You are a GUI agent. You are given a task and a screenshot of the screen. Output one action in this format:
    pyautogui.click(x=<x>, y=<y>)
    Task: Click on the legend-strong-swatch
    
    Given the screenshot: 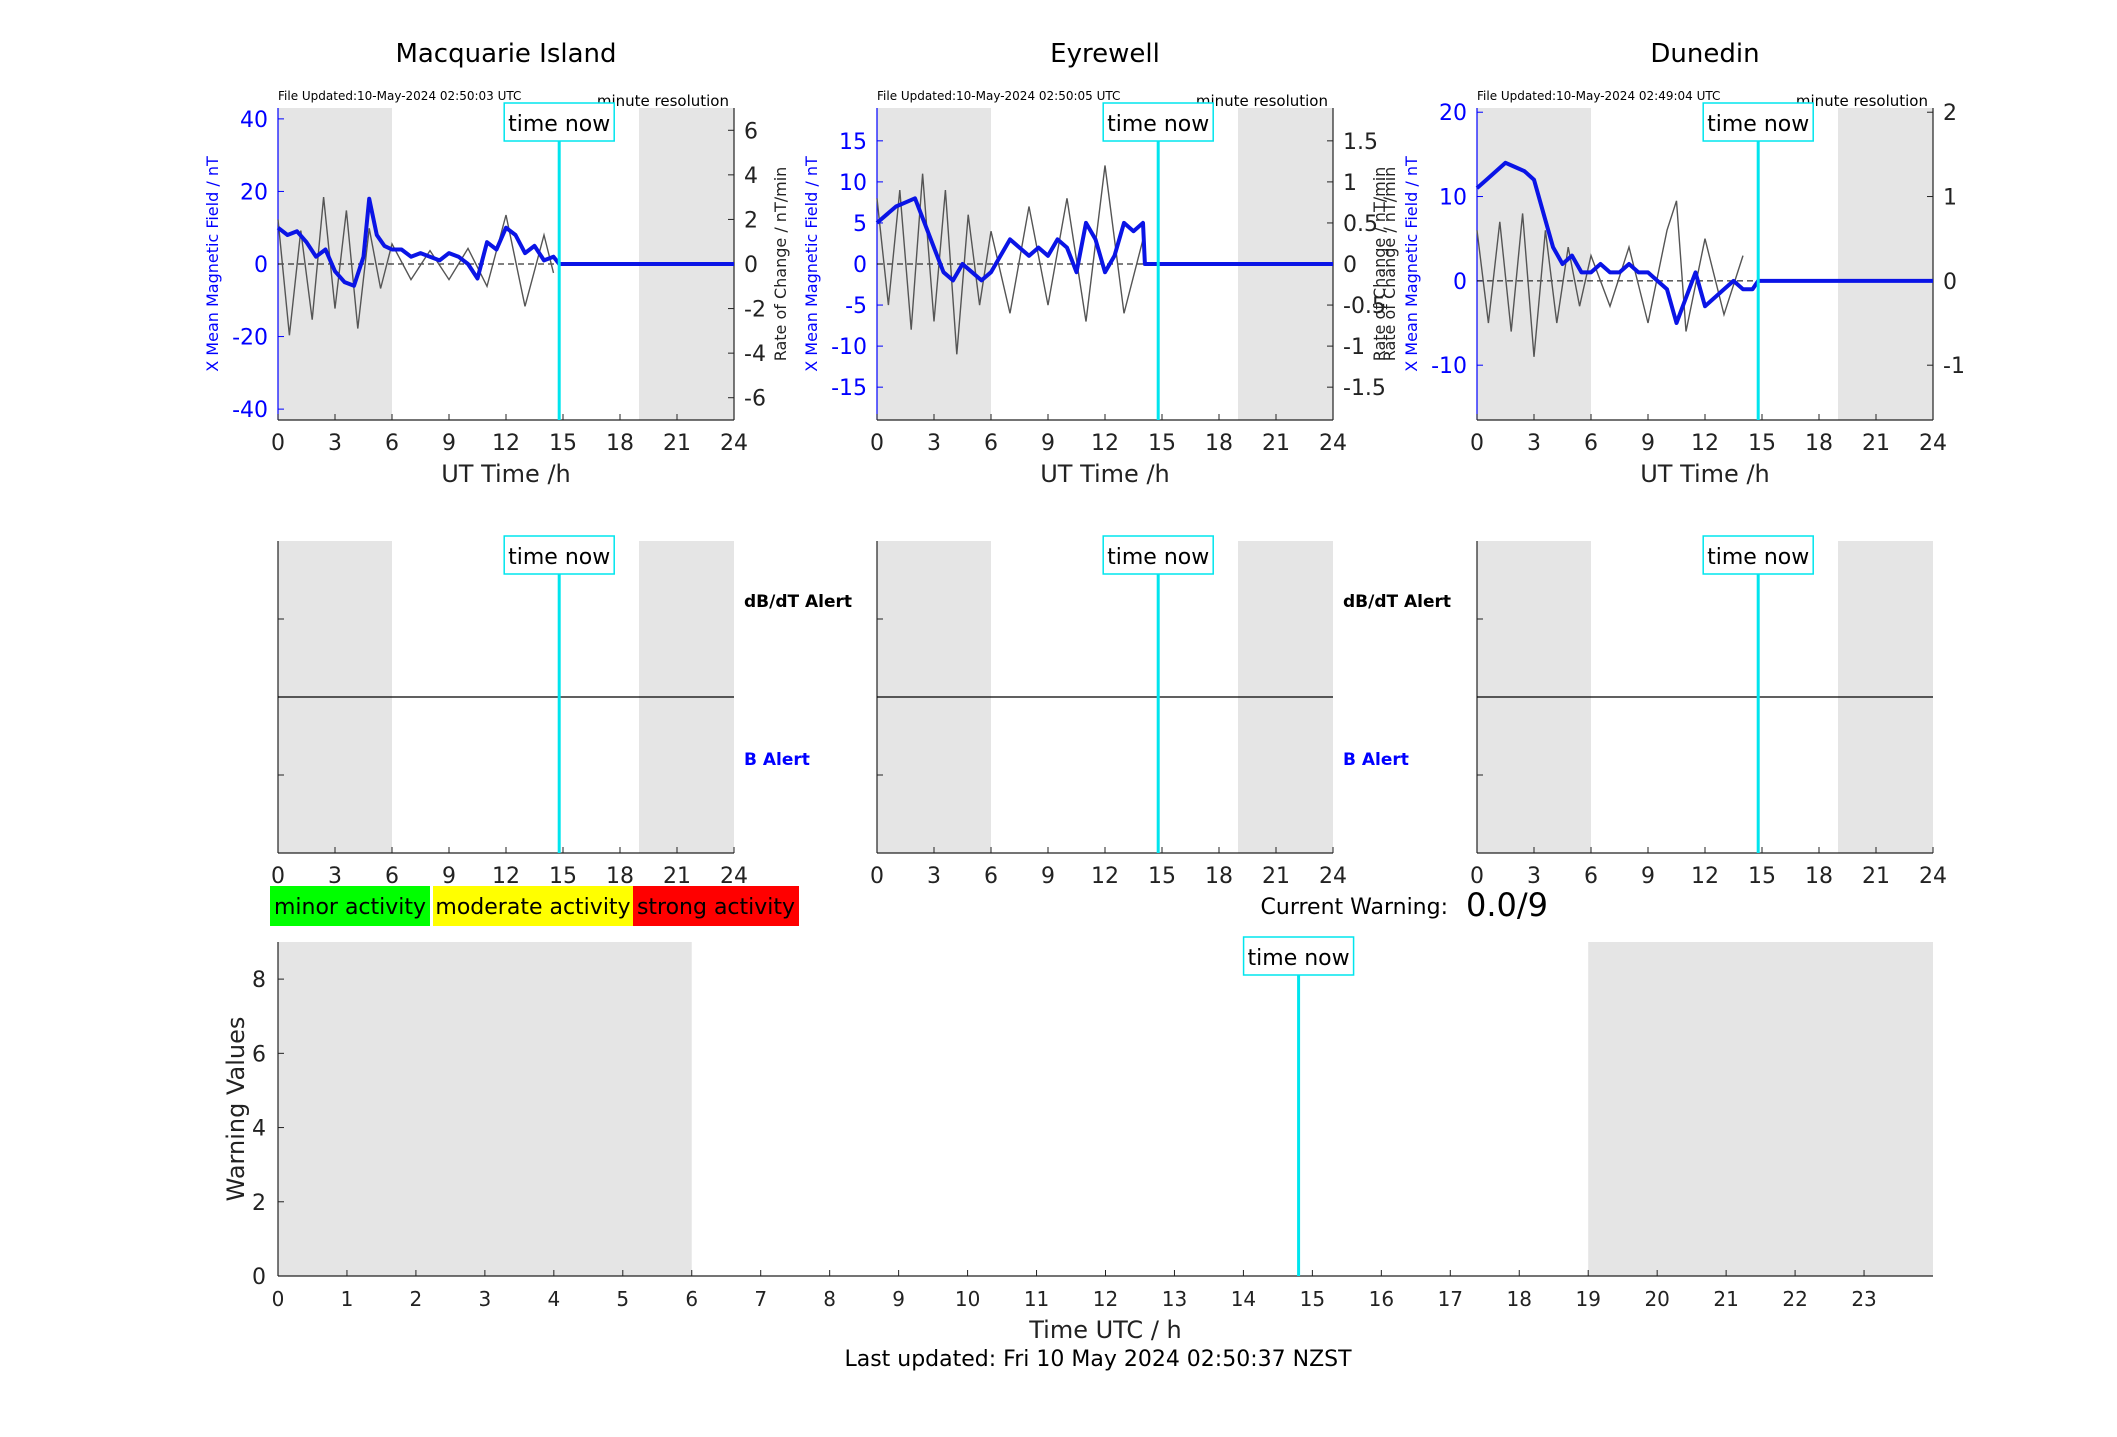 What is the action you would take?
    pyautogui.click(x=716, y=906)
    